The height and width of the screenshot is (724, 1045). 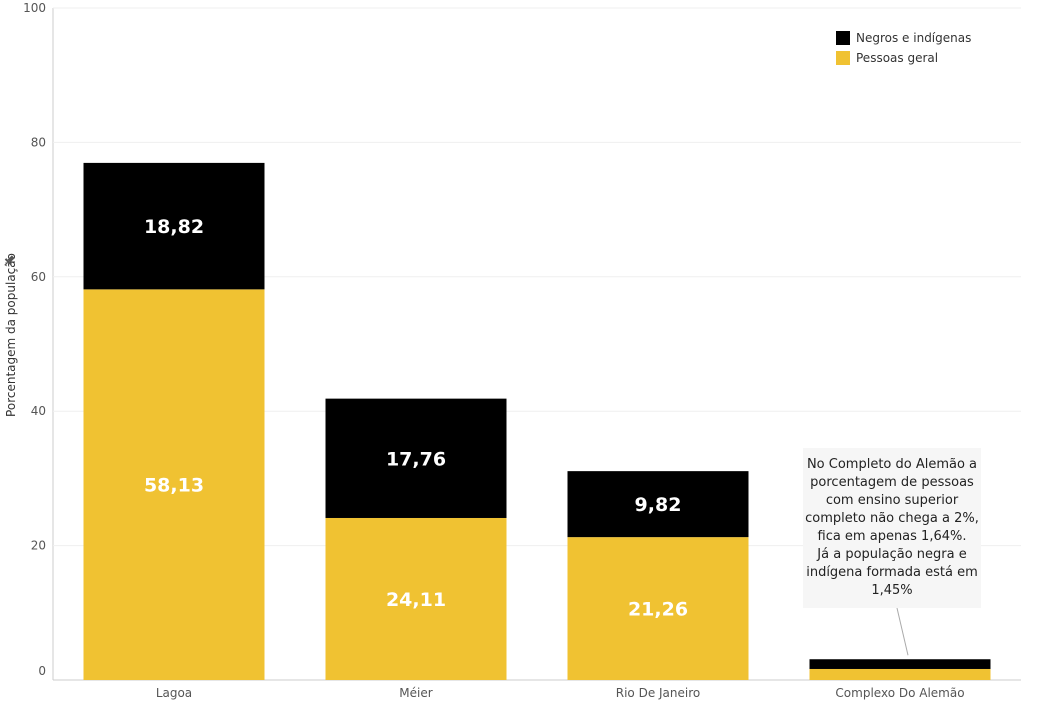 What do you see at coordinates (9, 261) in the screenshot?
I see `pin-icon` at bounding box center [9, 261].